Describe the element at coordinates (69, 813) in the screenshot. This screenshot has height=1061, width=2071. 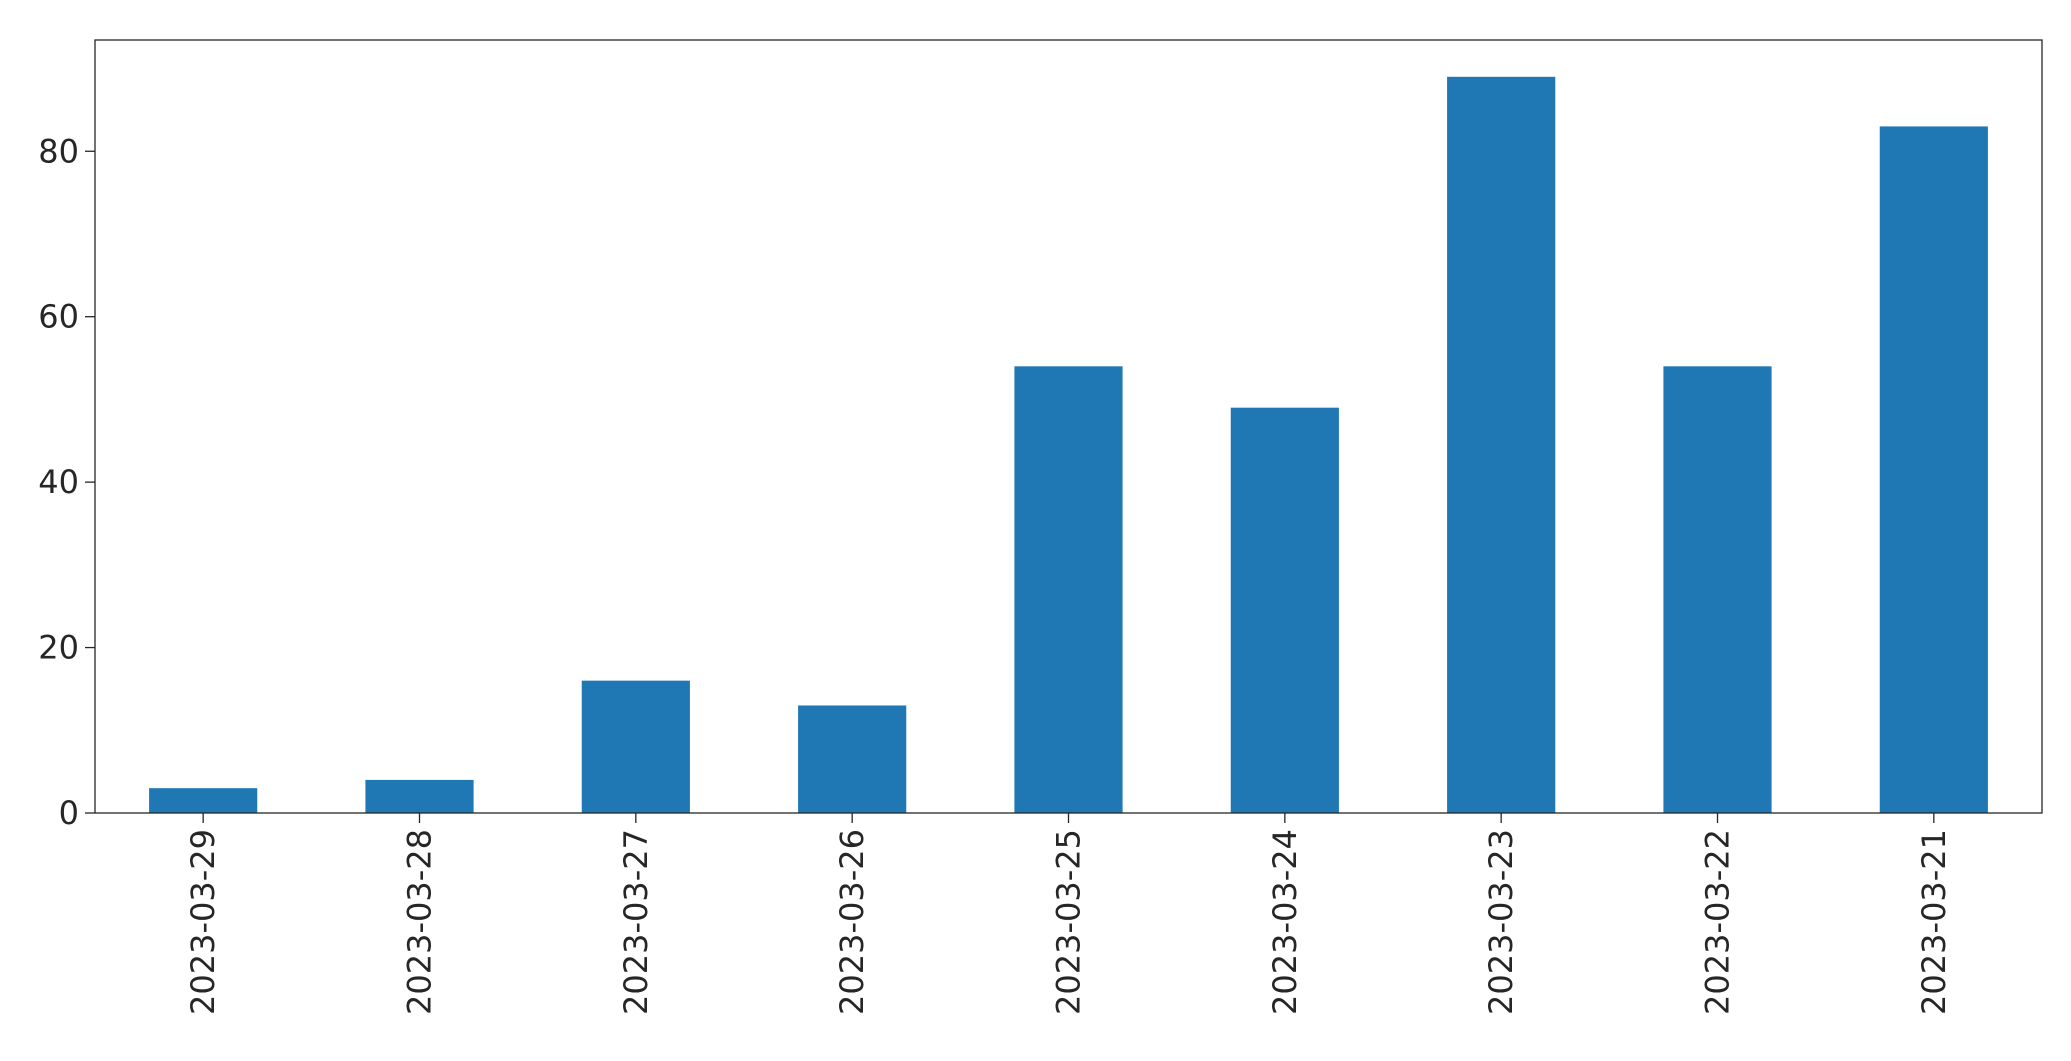
I see `y-tick-label: 0` at that location.